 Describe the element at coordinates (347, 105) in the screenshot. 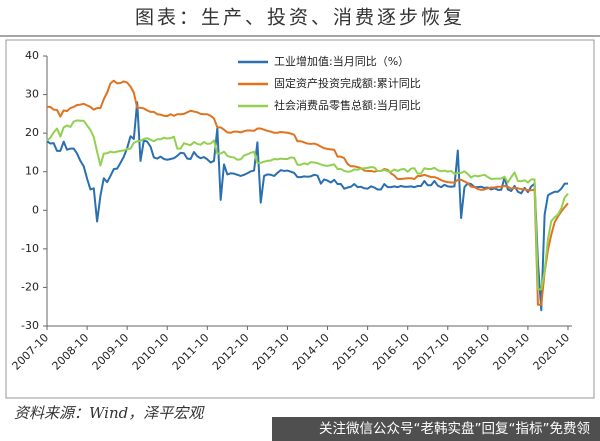

I see `legend-label: 社会消费品零售总额:当月同比` at that location.